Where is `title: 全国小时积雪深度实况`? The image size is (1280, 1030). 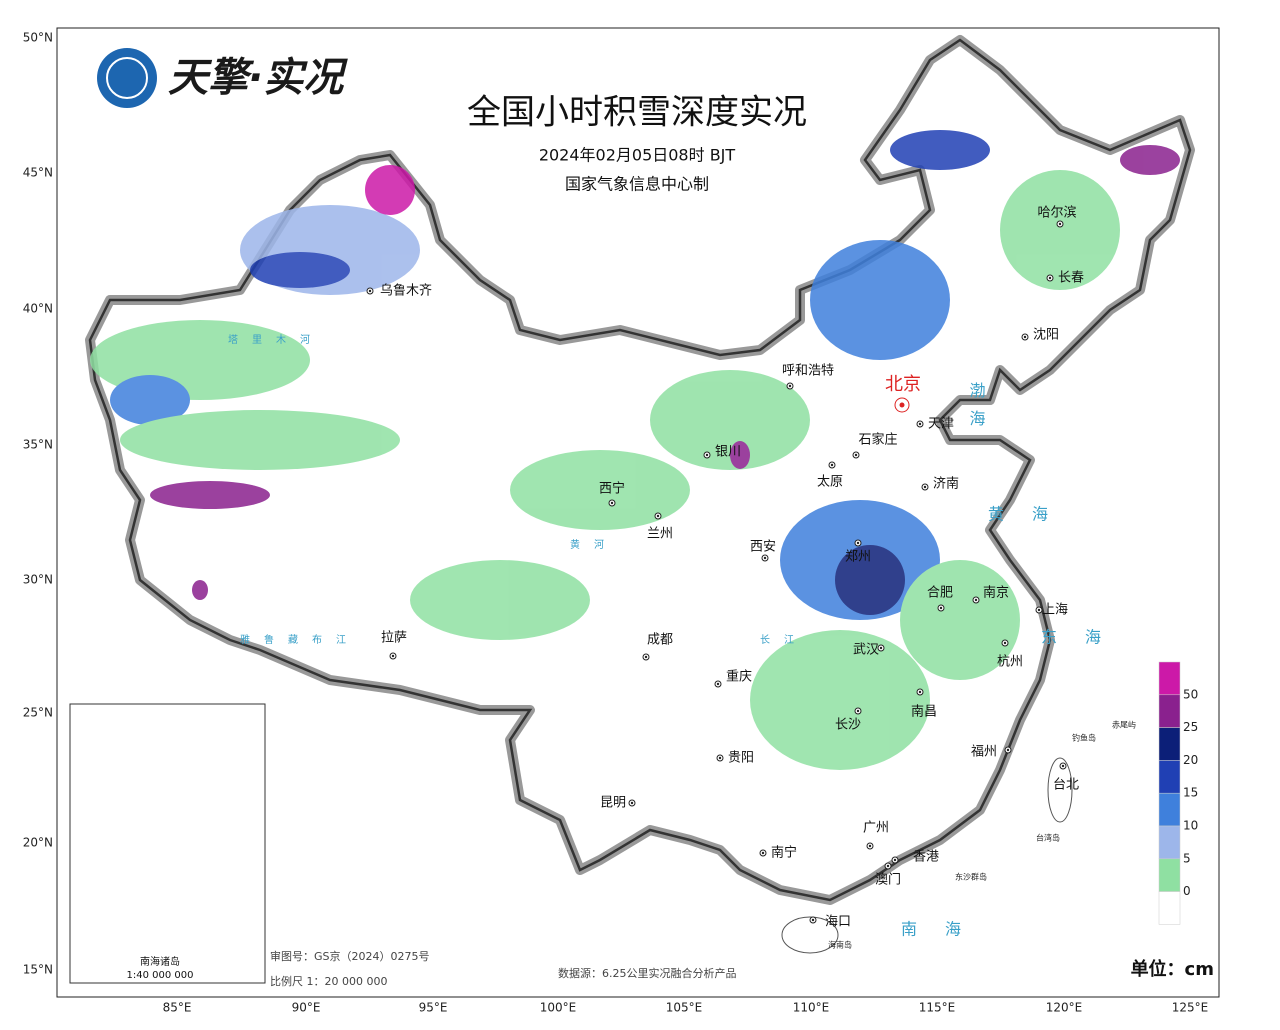
title: 全国小时积雪深度实况 is located at coordinates (637, 113).